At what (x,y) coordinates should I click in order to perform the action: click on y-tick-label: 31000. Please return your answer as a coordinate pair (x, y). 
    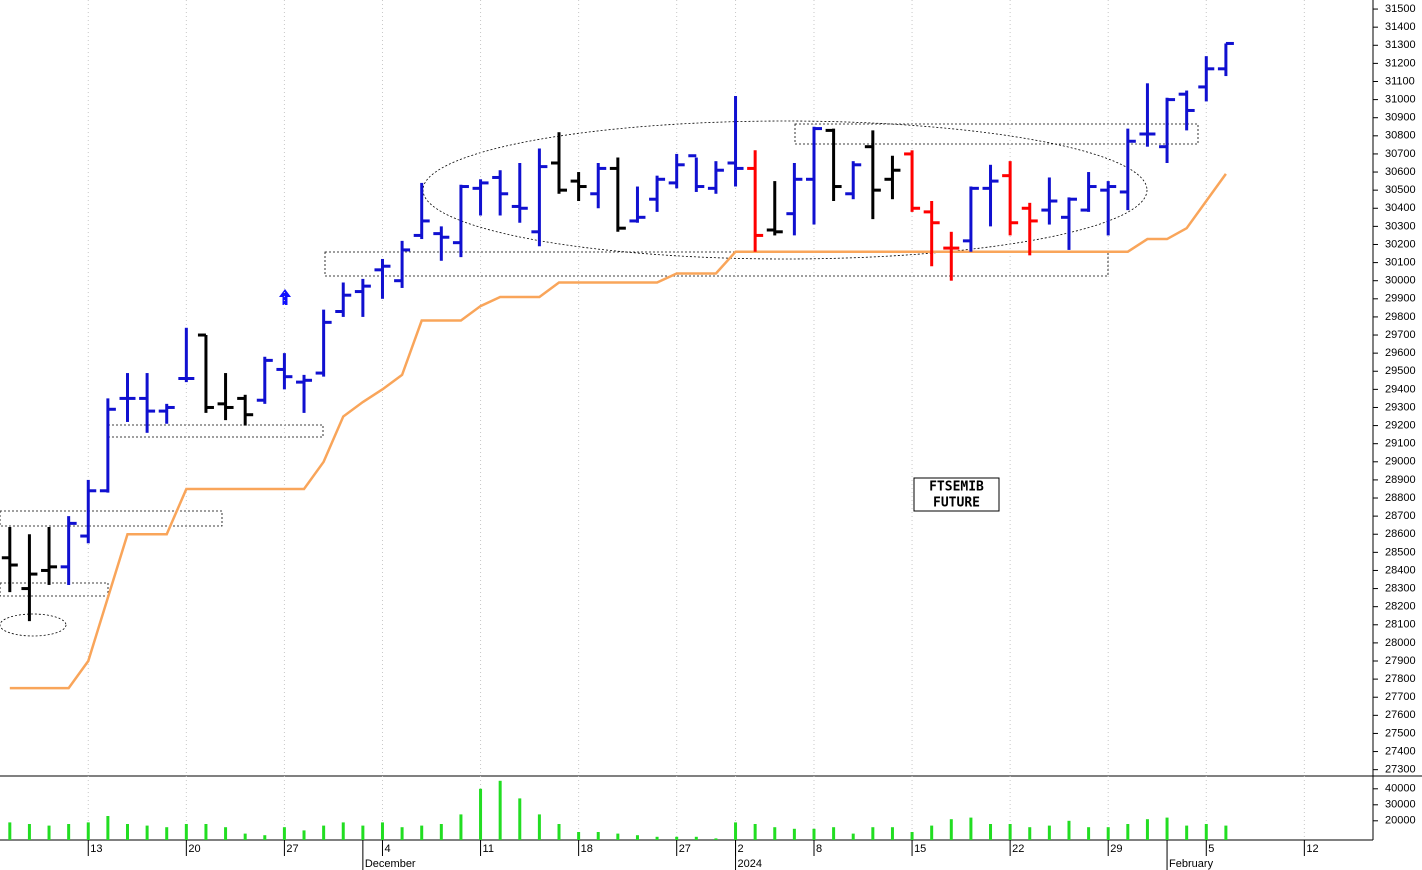
    Looking at the image, I should click on (1400, 100).